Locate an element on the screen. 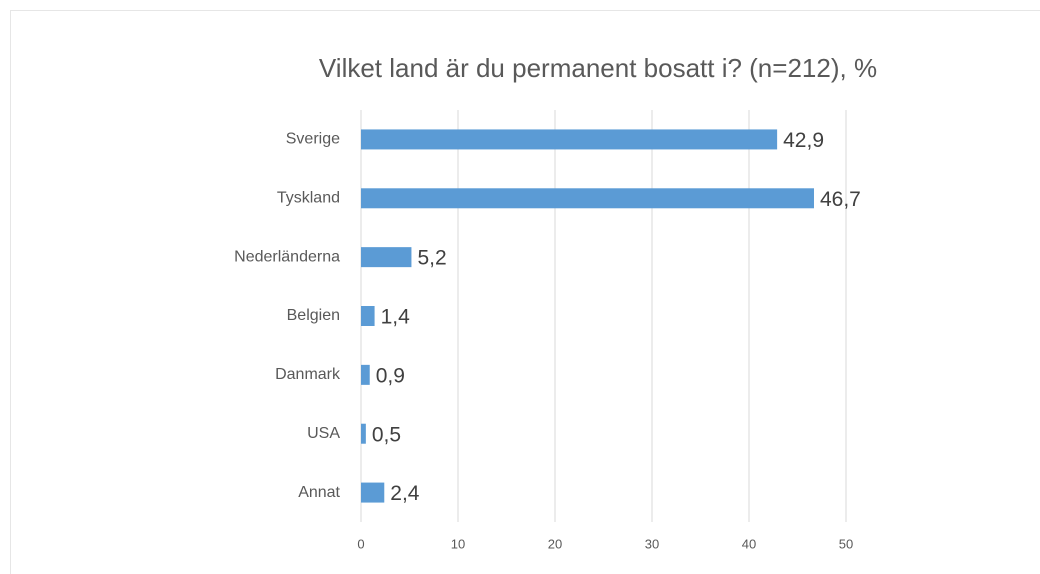 The height and width of the screenshot is (574, 1040). y-tick-label: Tyskland is located at coordinates (308, 198).